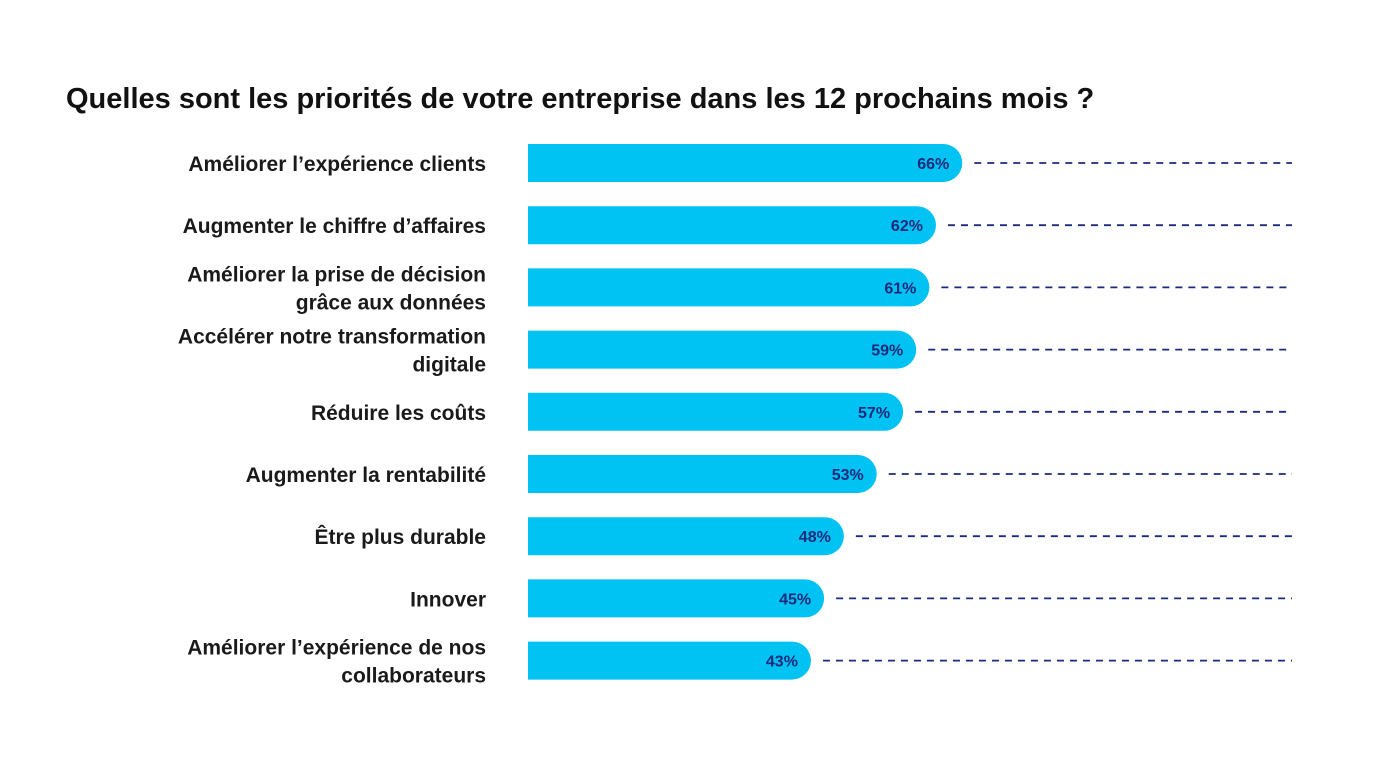 Image resolution: width=1386 pixels, height=768 pixels. I want to click on category-label: collaborateurs, so click(413, 676).